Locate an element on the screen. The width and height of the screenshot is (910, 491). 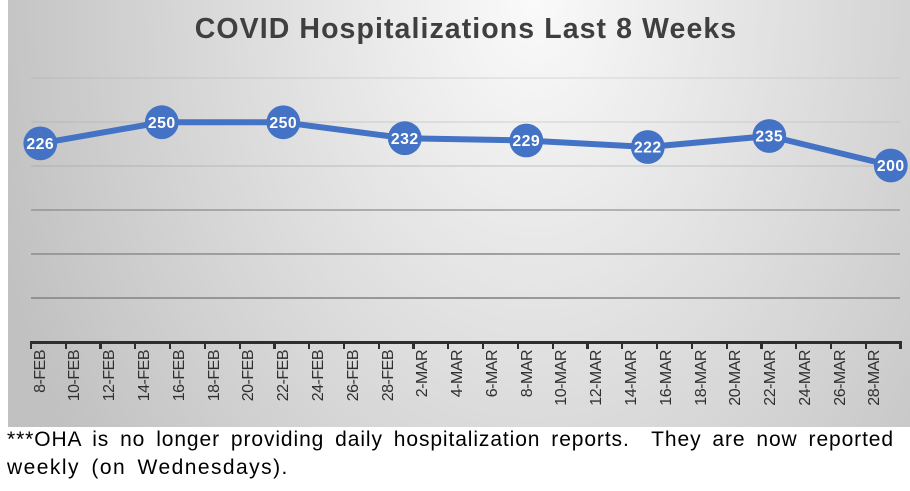
svg-text: 226 is located at coordinates (40, 144).